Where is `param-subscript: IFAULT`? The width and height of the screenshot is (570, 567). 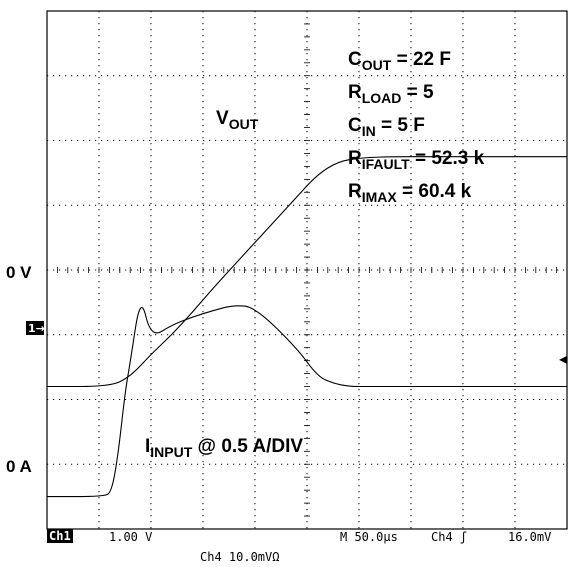 param-subscript: IFAULT is located at coordinates (386, 164).